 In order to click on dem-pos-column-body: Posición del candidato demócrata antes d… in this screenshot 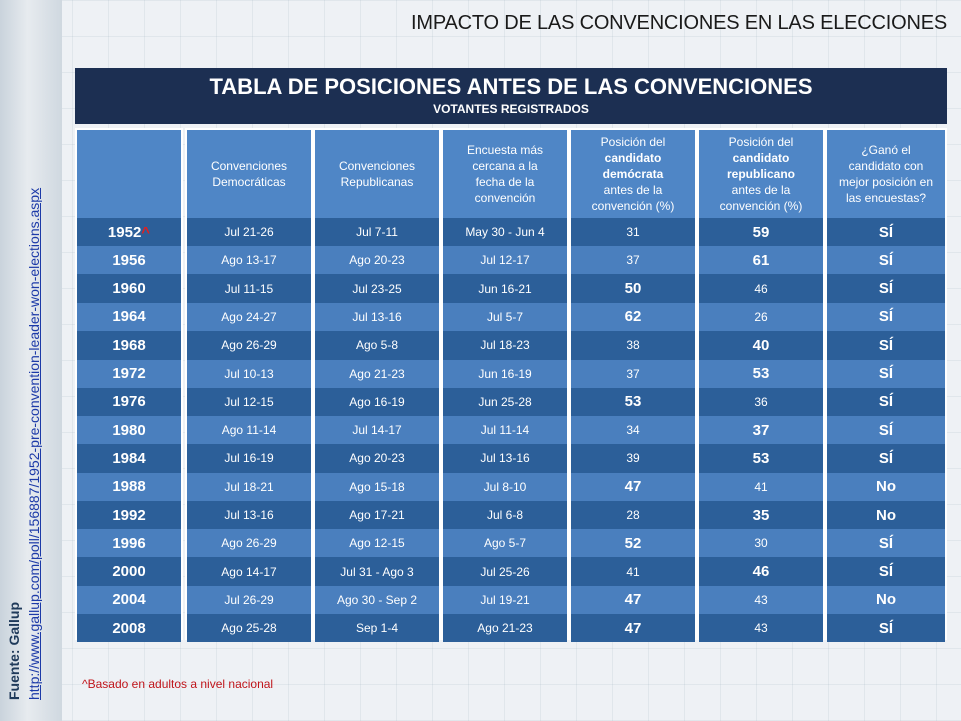, I will do `click(633, 386)`.